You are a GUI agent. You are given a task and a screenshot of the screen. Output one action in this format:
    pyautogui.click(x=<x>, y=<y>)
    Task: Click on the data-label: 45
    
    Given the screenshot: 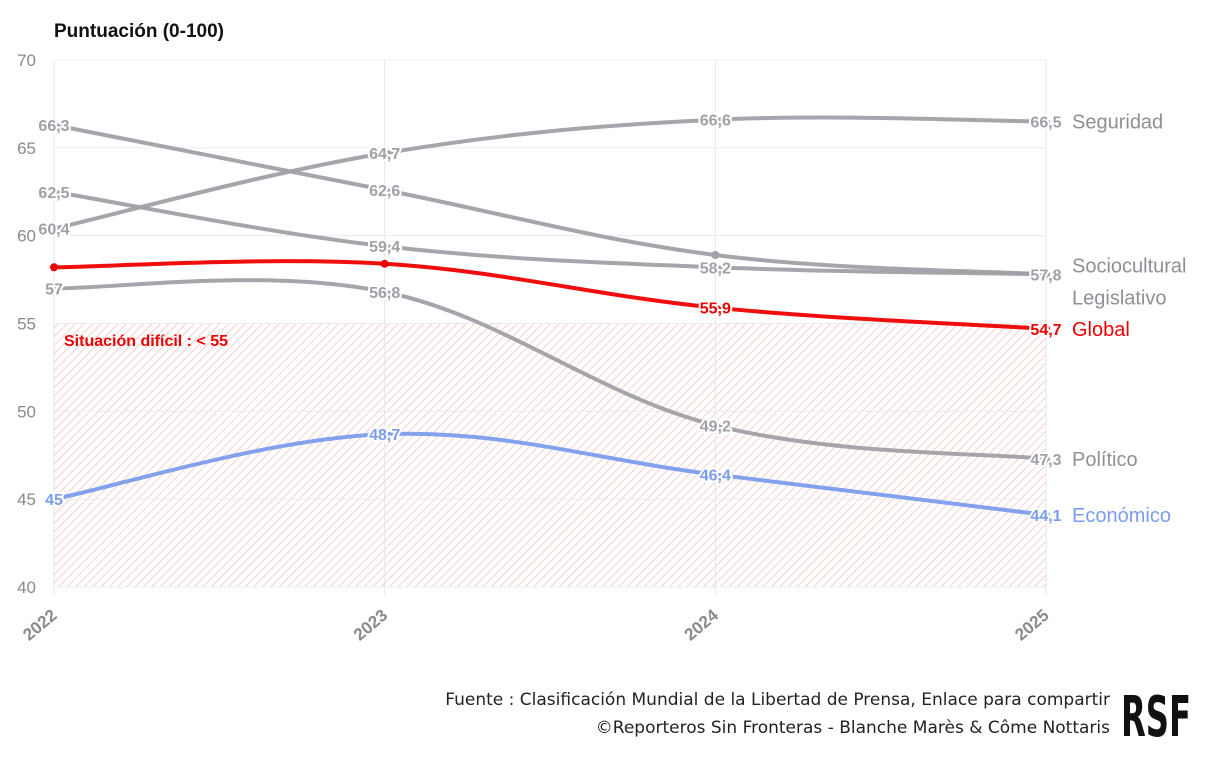 What is the action you would take?
    pyautogui.click(x=54, y=500)
    